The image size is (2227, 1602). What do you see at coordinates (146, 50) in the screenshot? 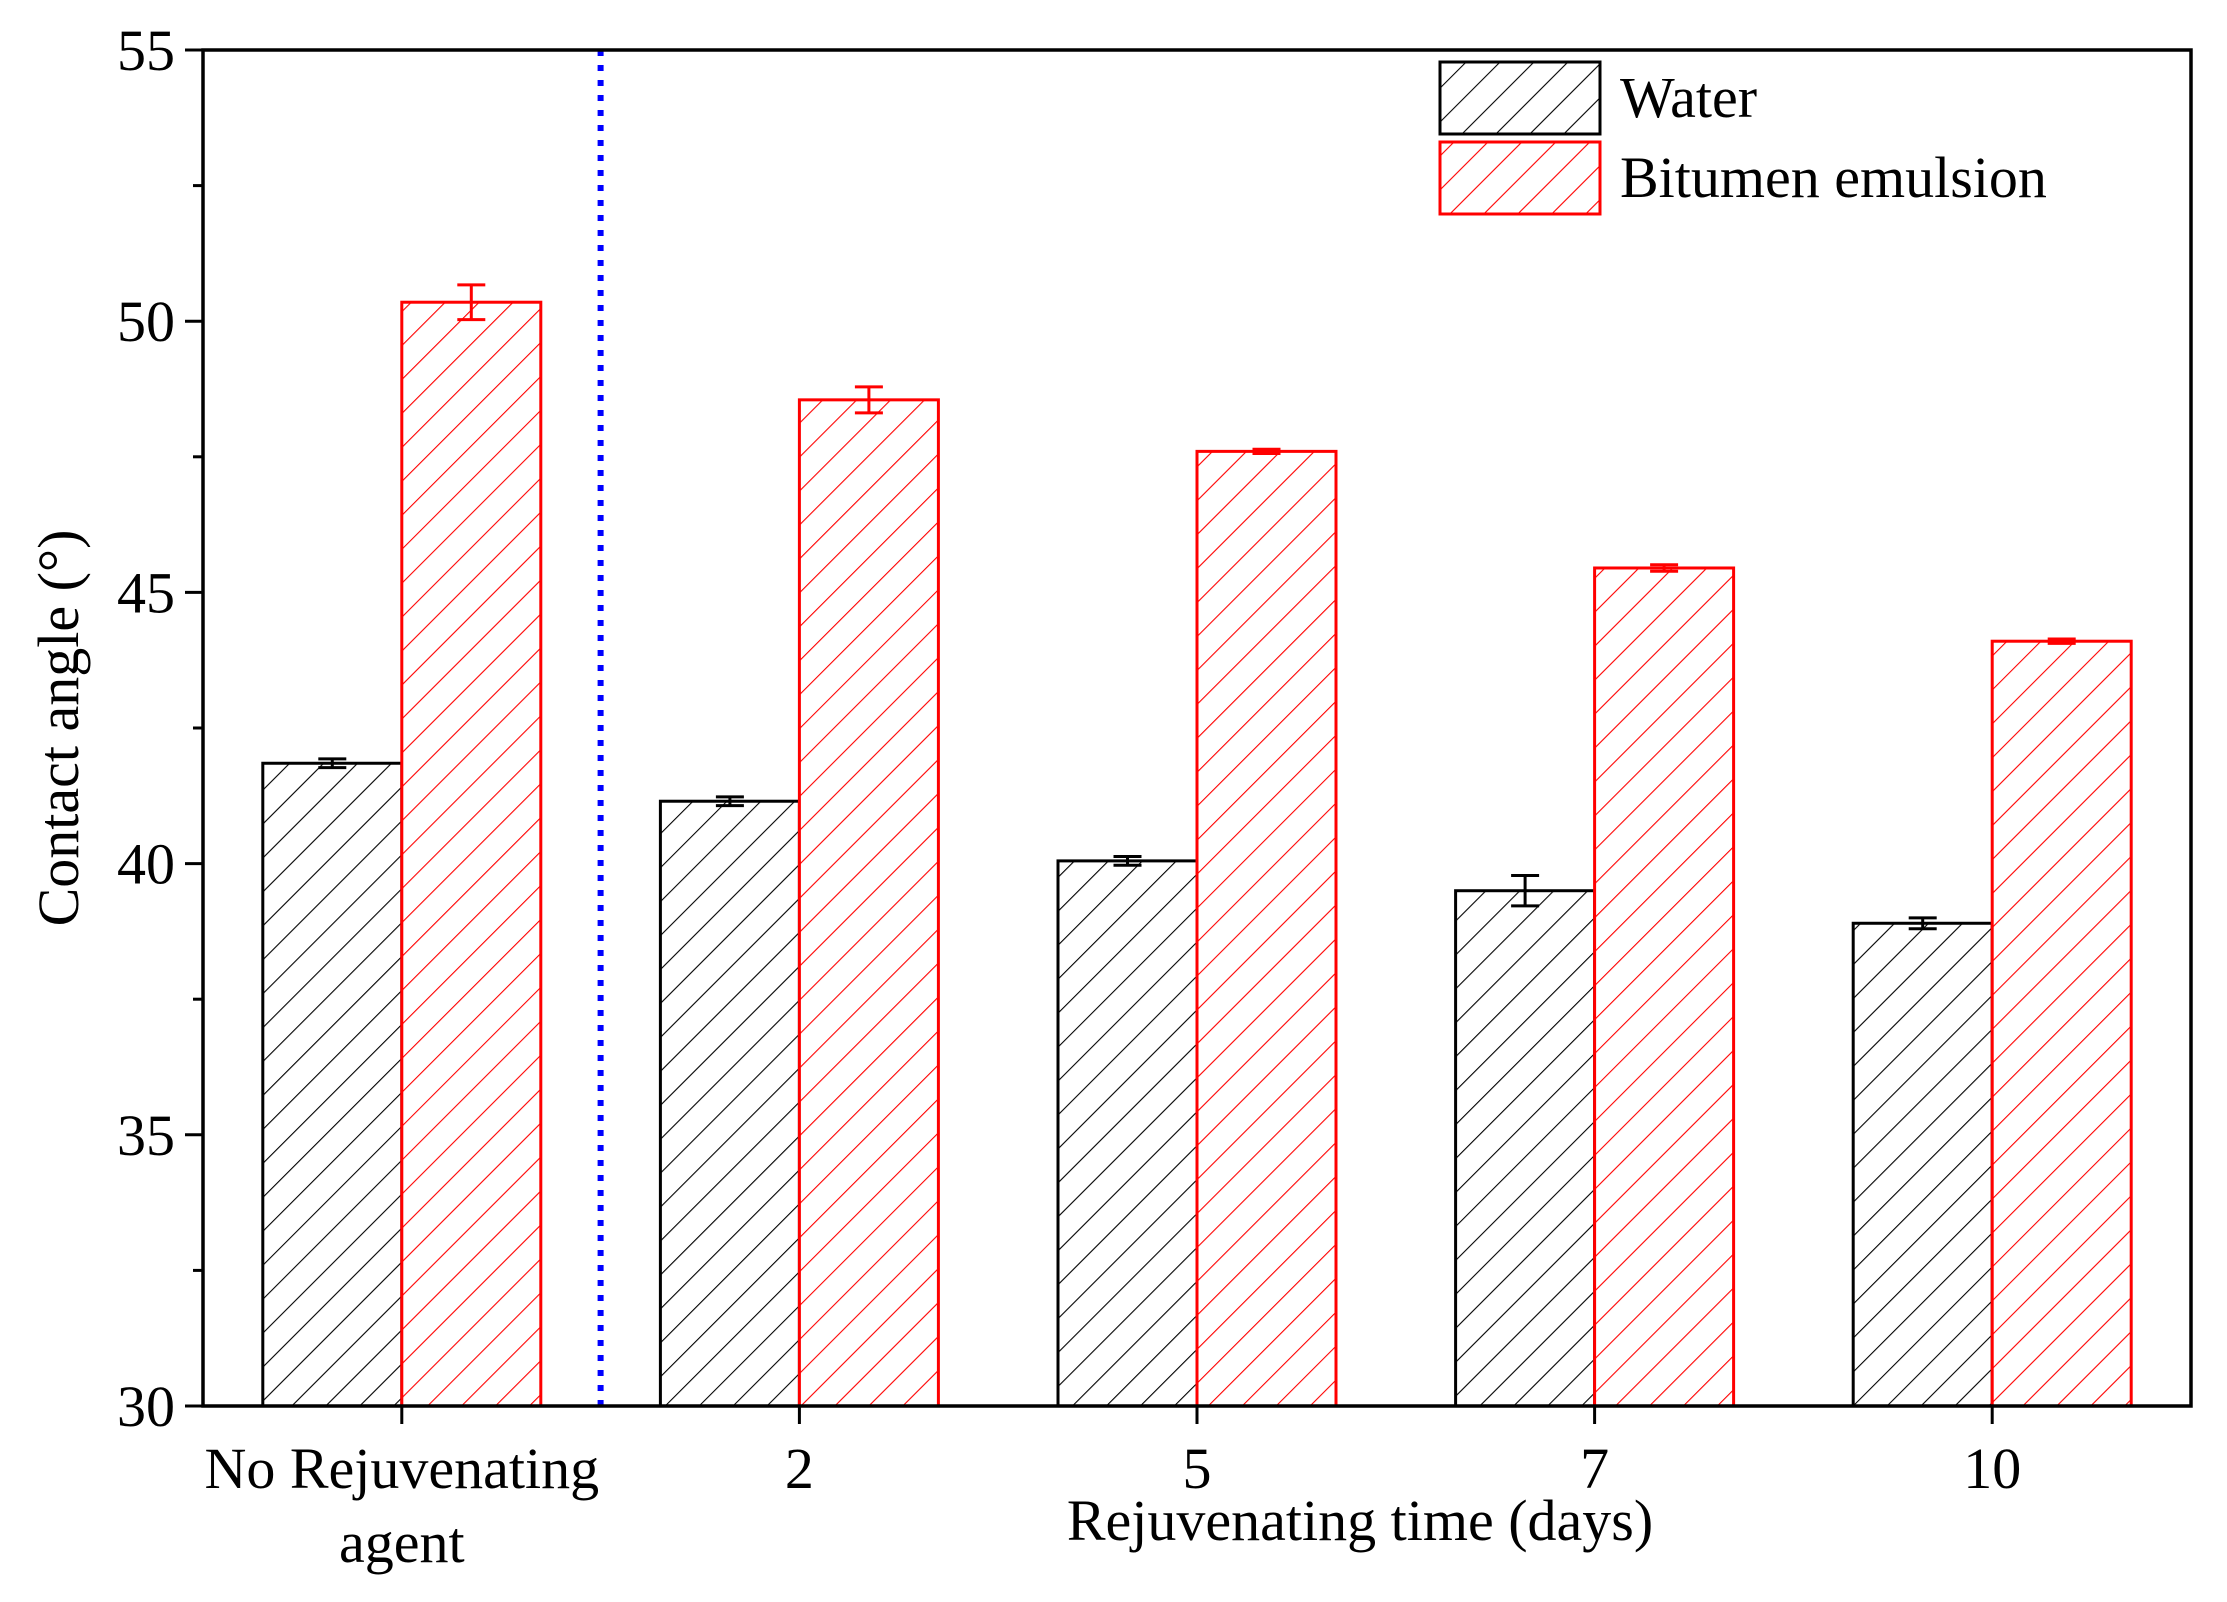
I see `y-tick-label: 55` at bounding box center [146, 50].